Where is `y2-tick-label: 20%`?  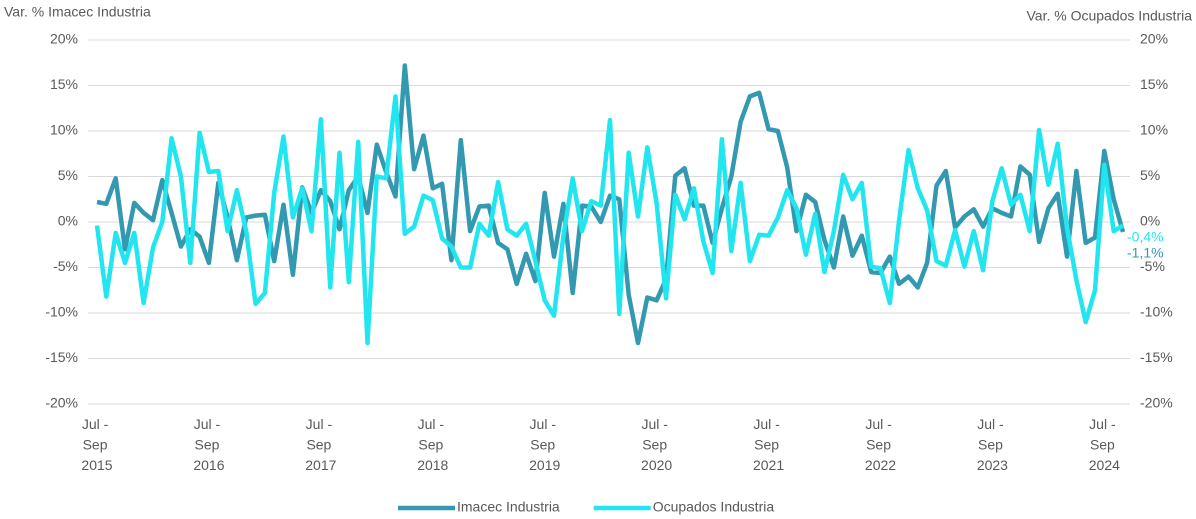
y2-tick-label: 20% is located at coordinates (1154, 39).